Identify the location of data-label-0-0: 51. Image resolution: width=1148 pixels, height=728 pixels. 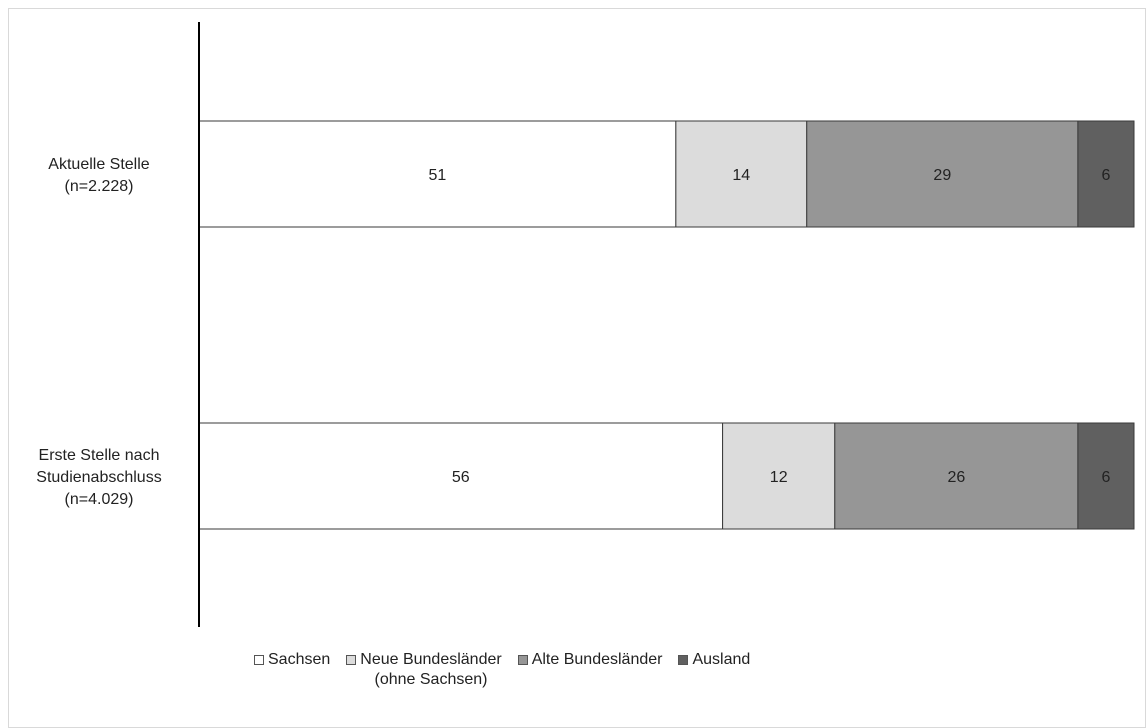
(438, 175).